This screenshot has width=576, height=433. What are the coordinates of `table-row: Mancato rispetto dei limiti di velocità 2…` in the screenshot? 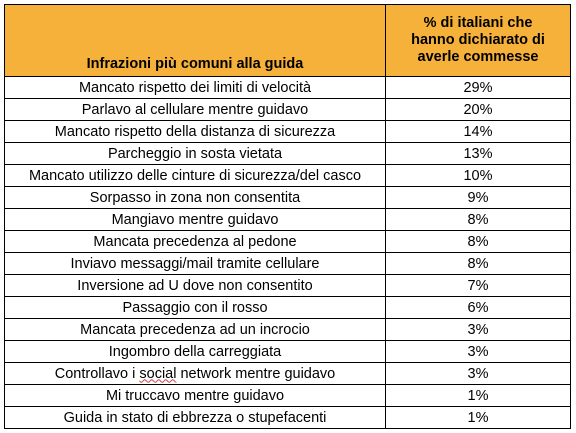 It's located at (287, 87).